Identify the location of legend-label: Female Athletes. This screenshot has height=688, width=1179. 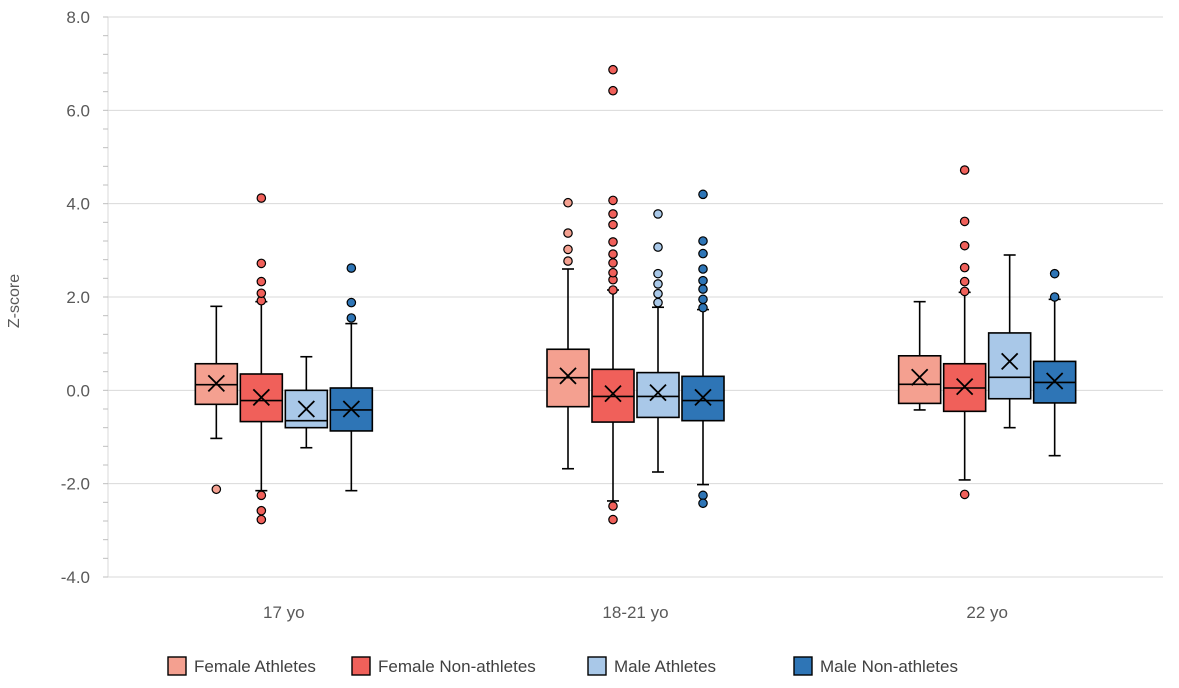
(255, 666).